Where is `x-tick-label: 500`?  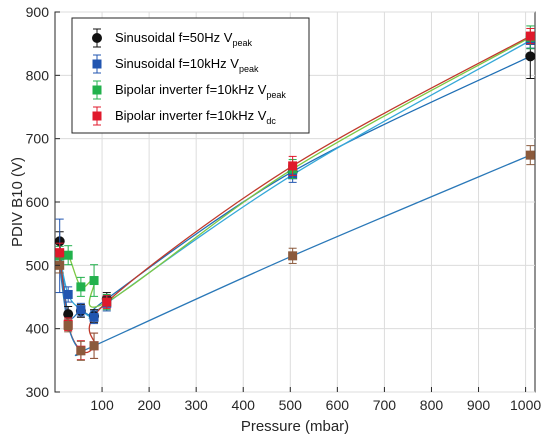
x-tick-label: 500 is located at coordinates (291, 405).